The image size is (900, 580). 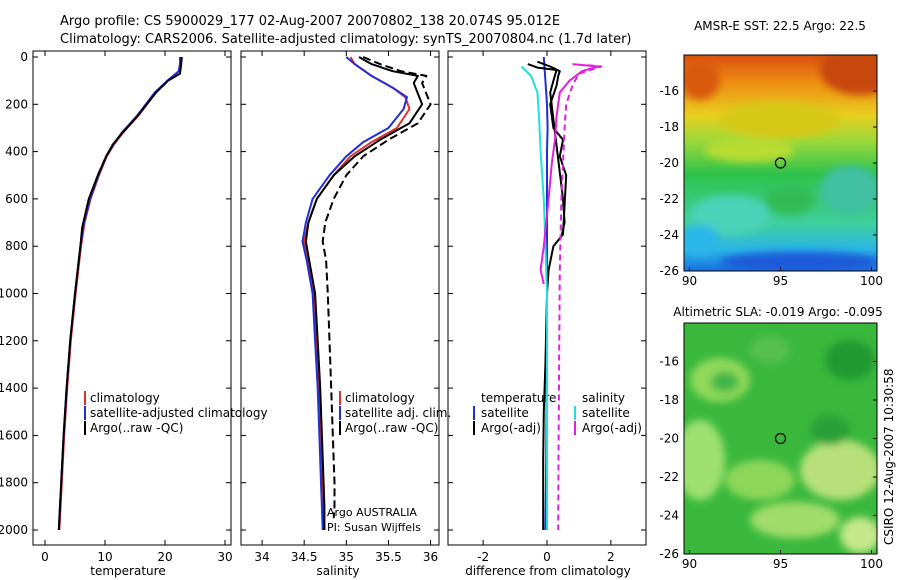 I want to click on legend-title-temperature: temperature, so click(x=518, y=398).